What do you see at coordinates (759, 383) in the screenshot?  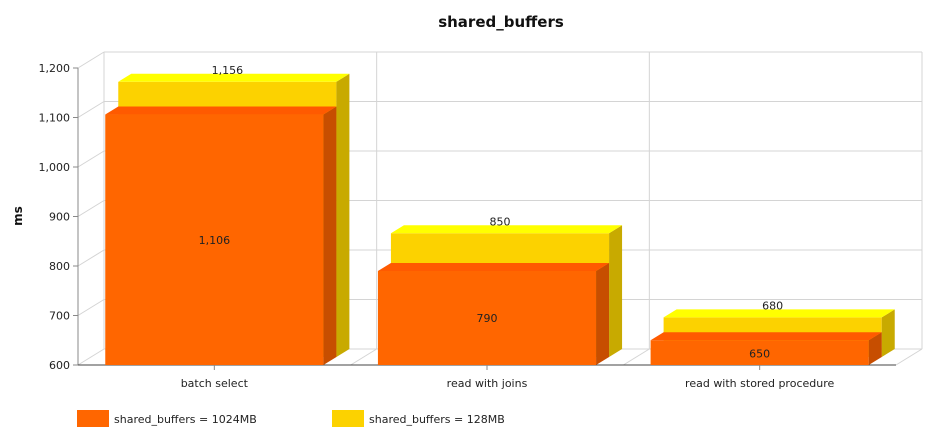 I see `x-tick-label: read with stored procedure` at bounding box center [759, 383].